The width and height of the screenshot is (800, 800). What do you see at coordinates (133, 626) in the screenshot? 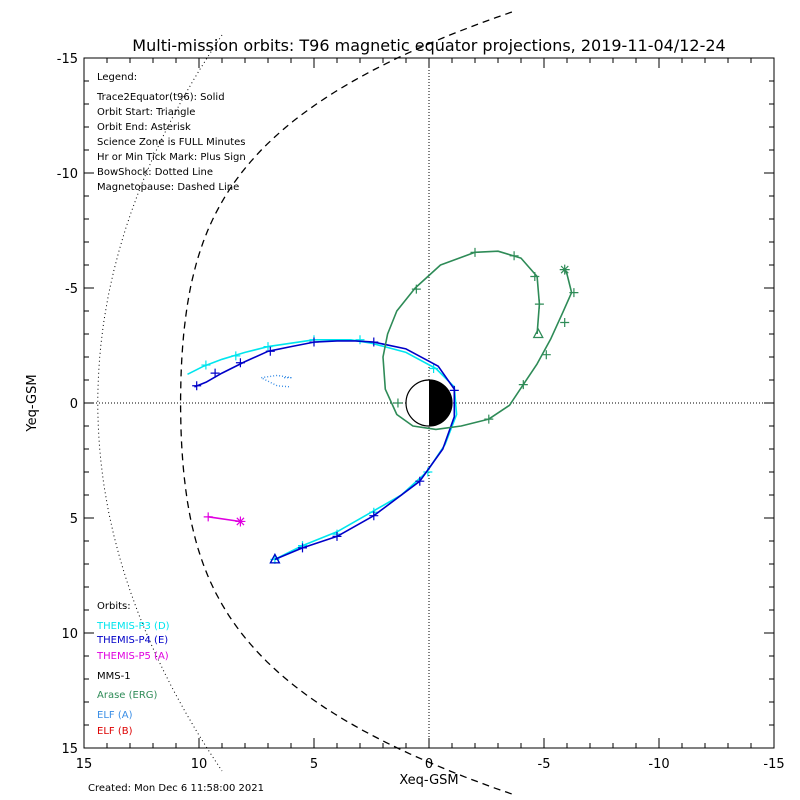
I see `orbit-label-themis-p3: THEMIS-P3 (D)` at bounding box center [133, 626].